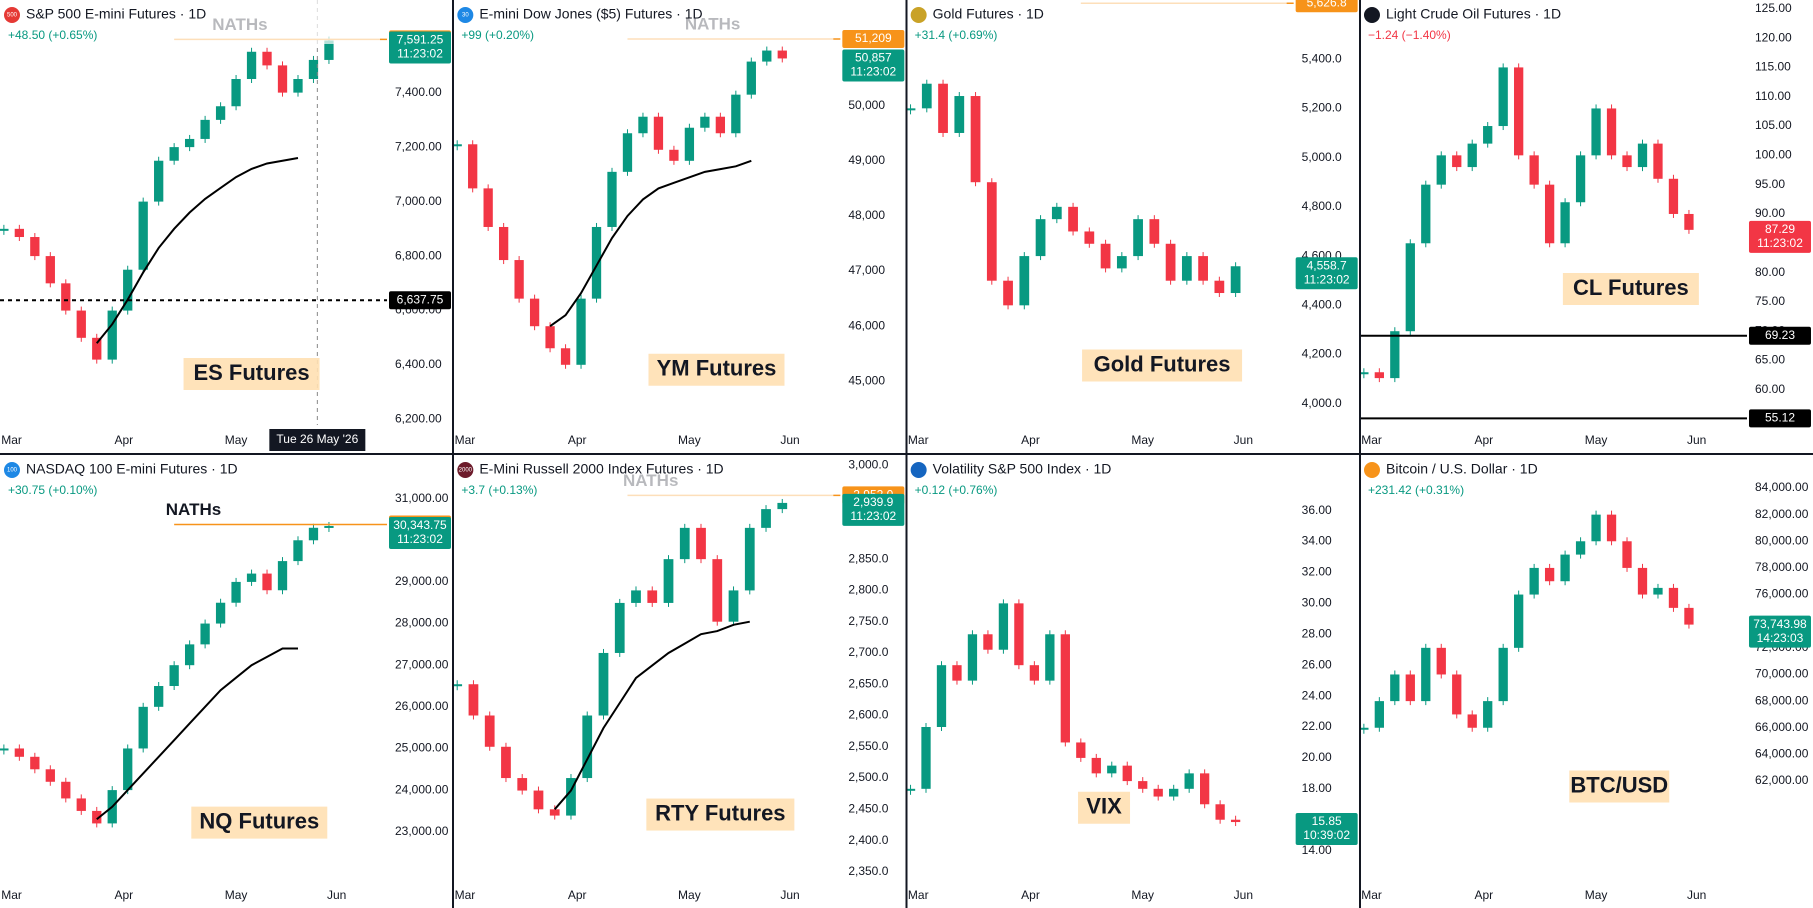  I want to click on y-tick-label: 22.00, so click(1317, 726).